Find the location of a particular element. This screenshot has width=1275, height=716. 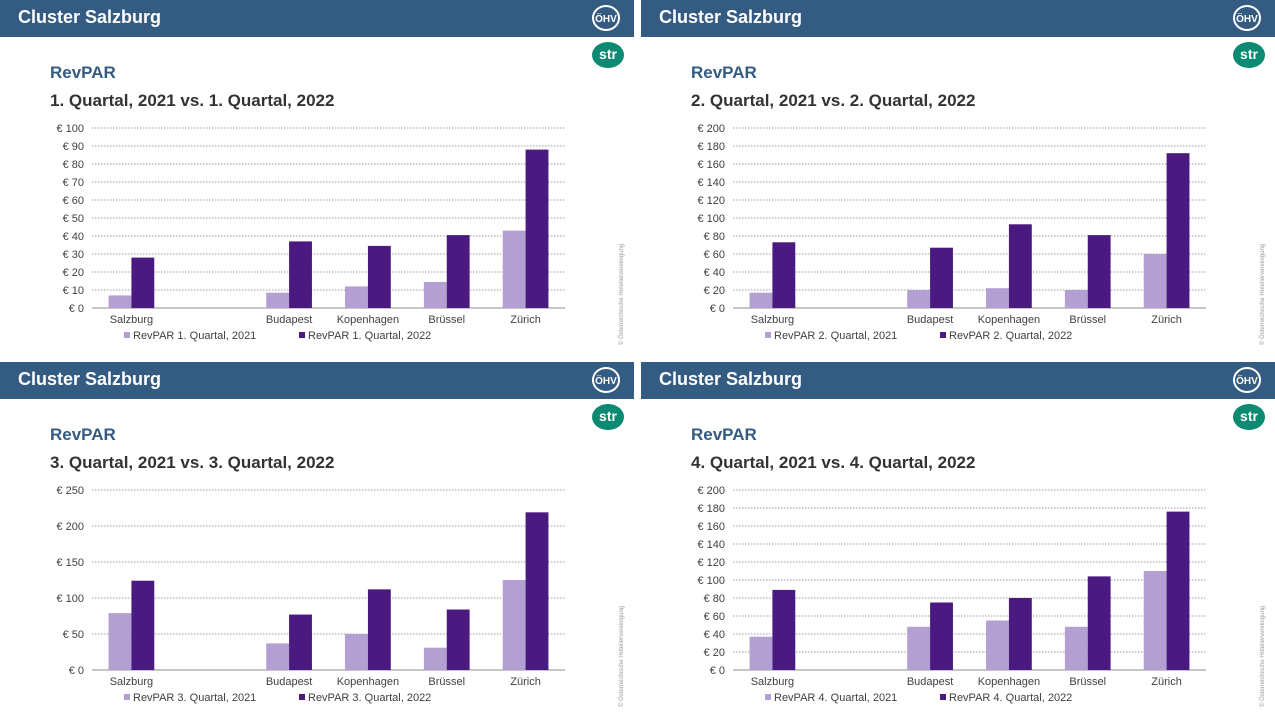

chart-title: 3. Quartal, 2021 vs. 3. Quartal, 2022 is located at coordinates (192, 462).